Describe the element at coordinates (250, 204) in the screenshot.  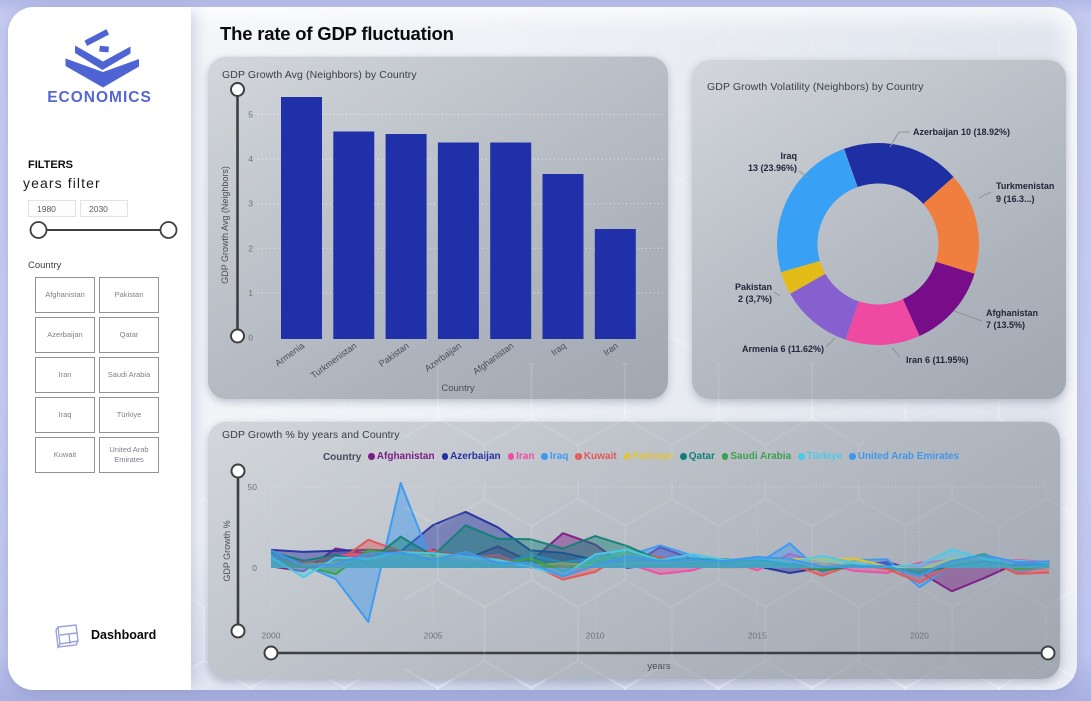
I see `svg-text: 3` at that location.